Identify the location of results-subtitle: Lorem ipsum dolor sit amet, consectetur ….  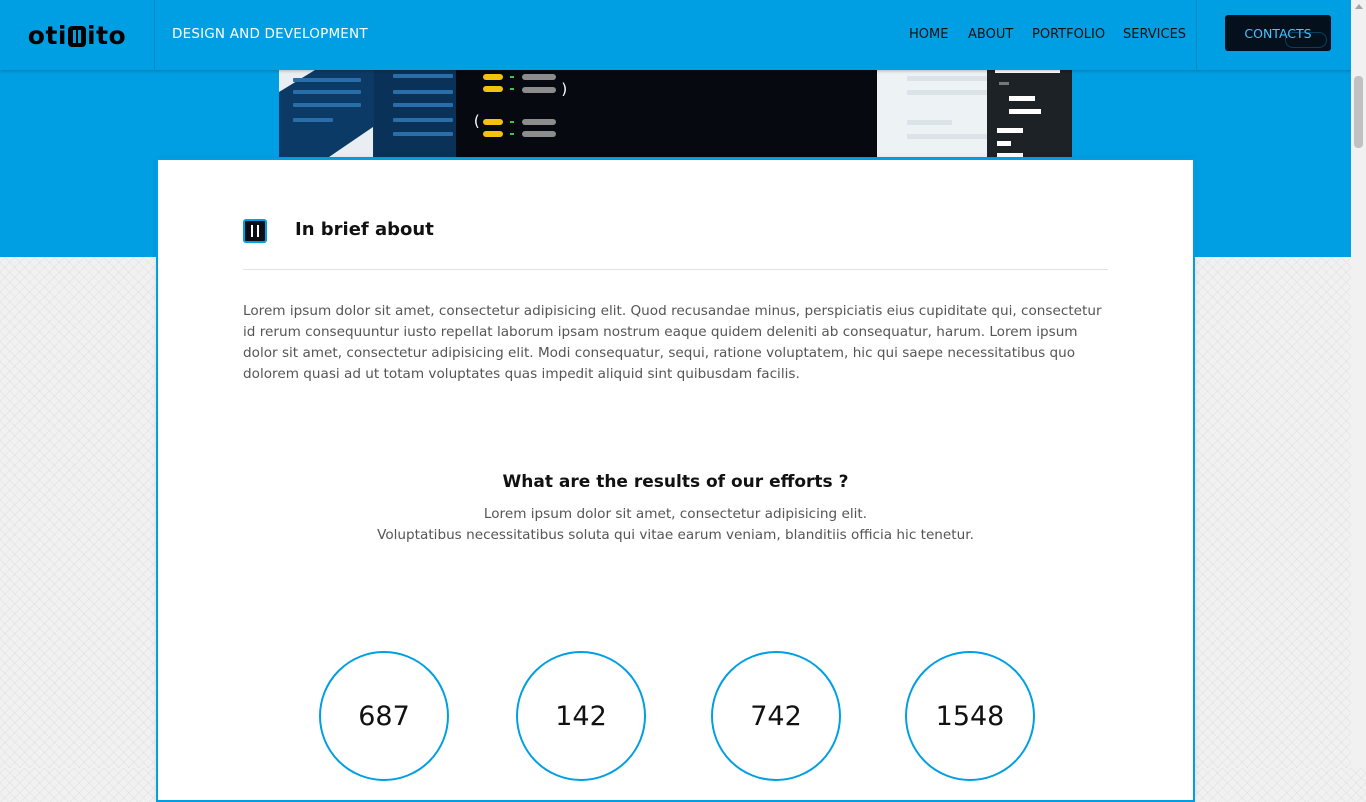
(675, 525).